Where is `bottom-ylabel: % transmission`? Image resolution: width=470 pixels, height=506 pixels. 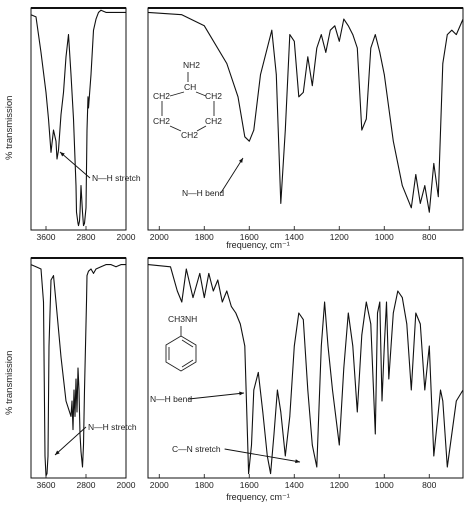 bottom-ylabel: % transmission is located at coordinates (9, 383).